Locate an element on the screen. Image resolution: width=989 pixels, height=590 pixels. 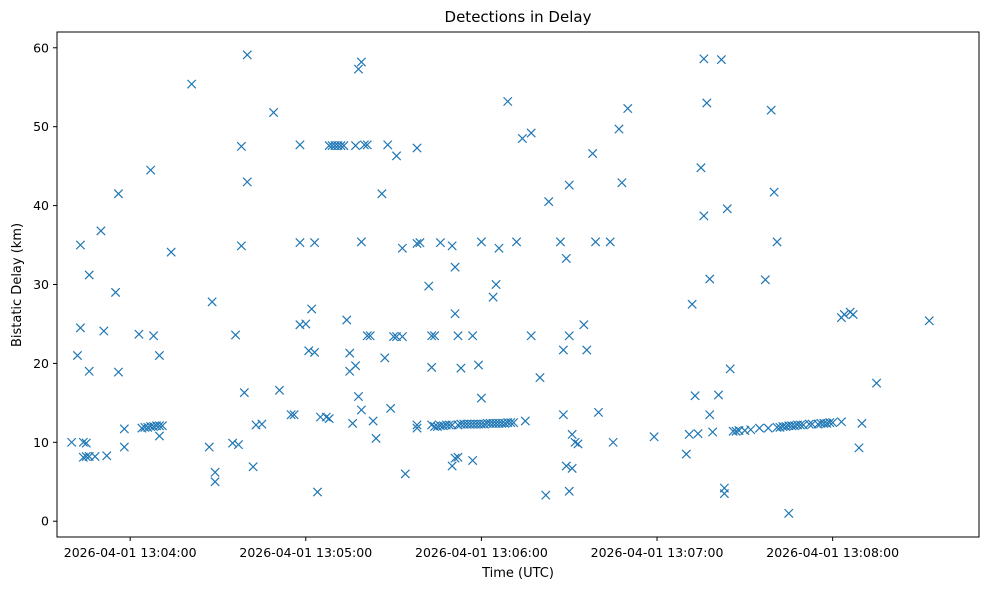
x-tick-label: 2026-04-01 13:05:00 is located at coordinates (305, 552).